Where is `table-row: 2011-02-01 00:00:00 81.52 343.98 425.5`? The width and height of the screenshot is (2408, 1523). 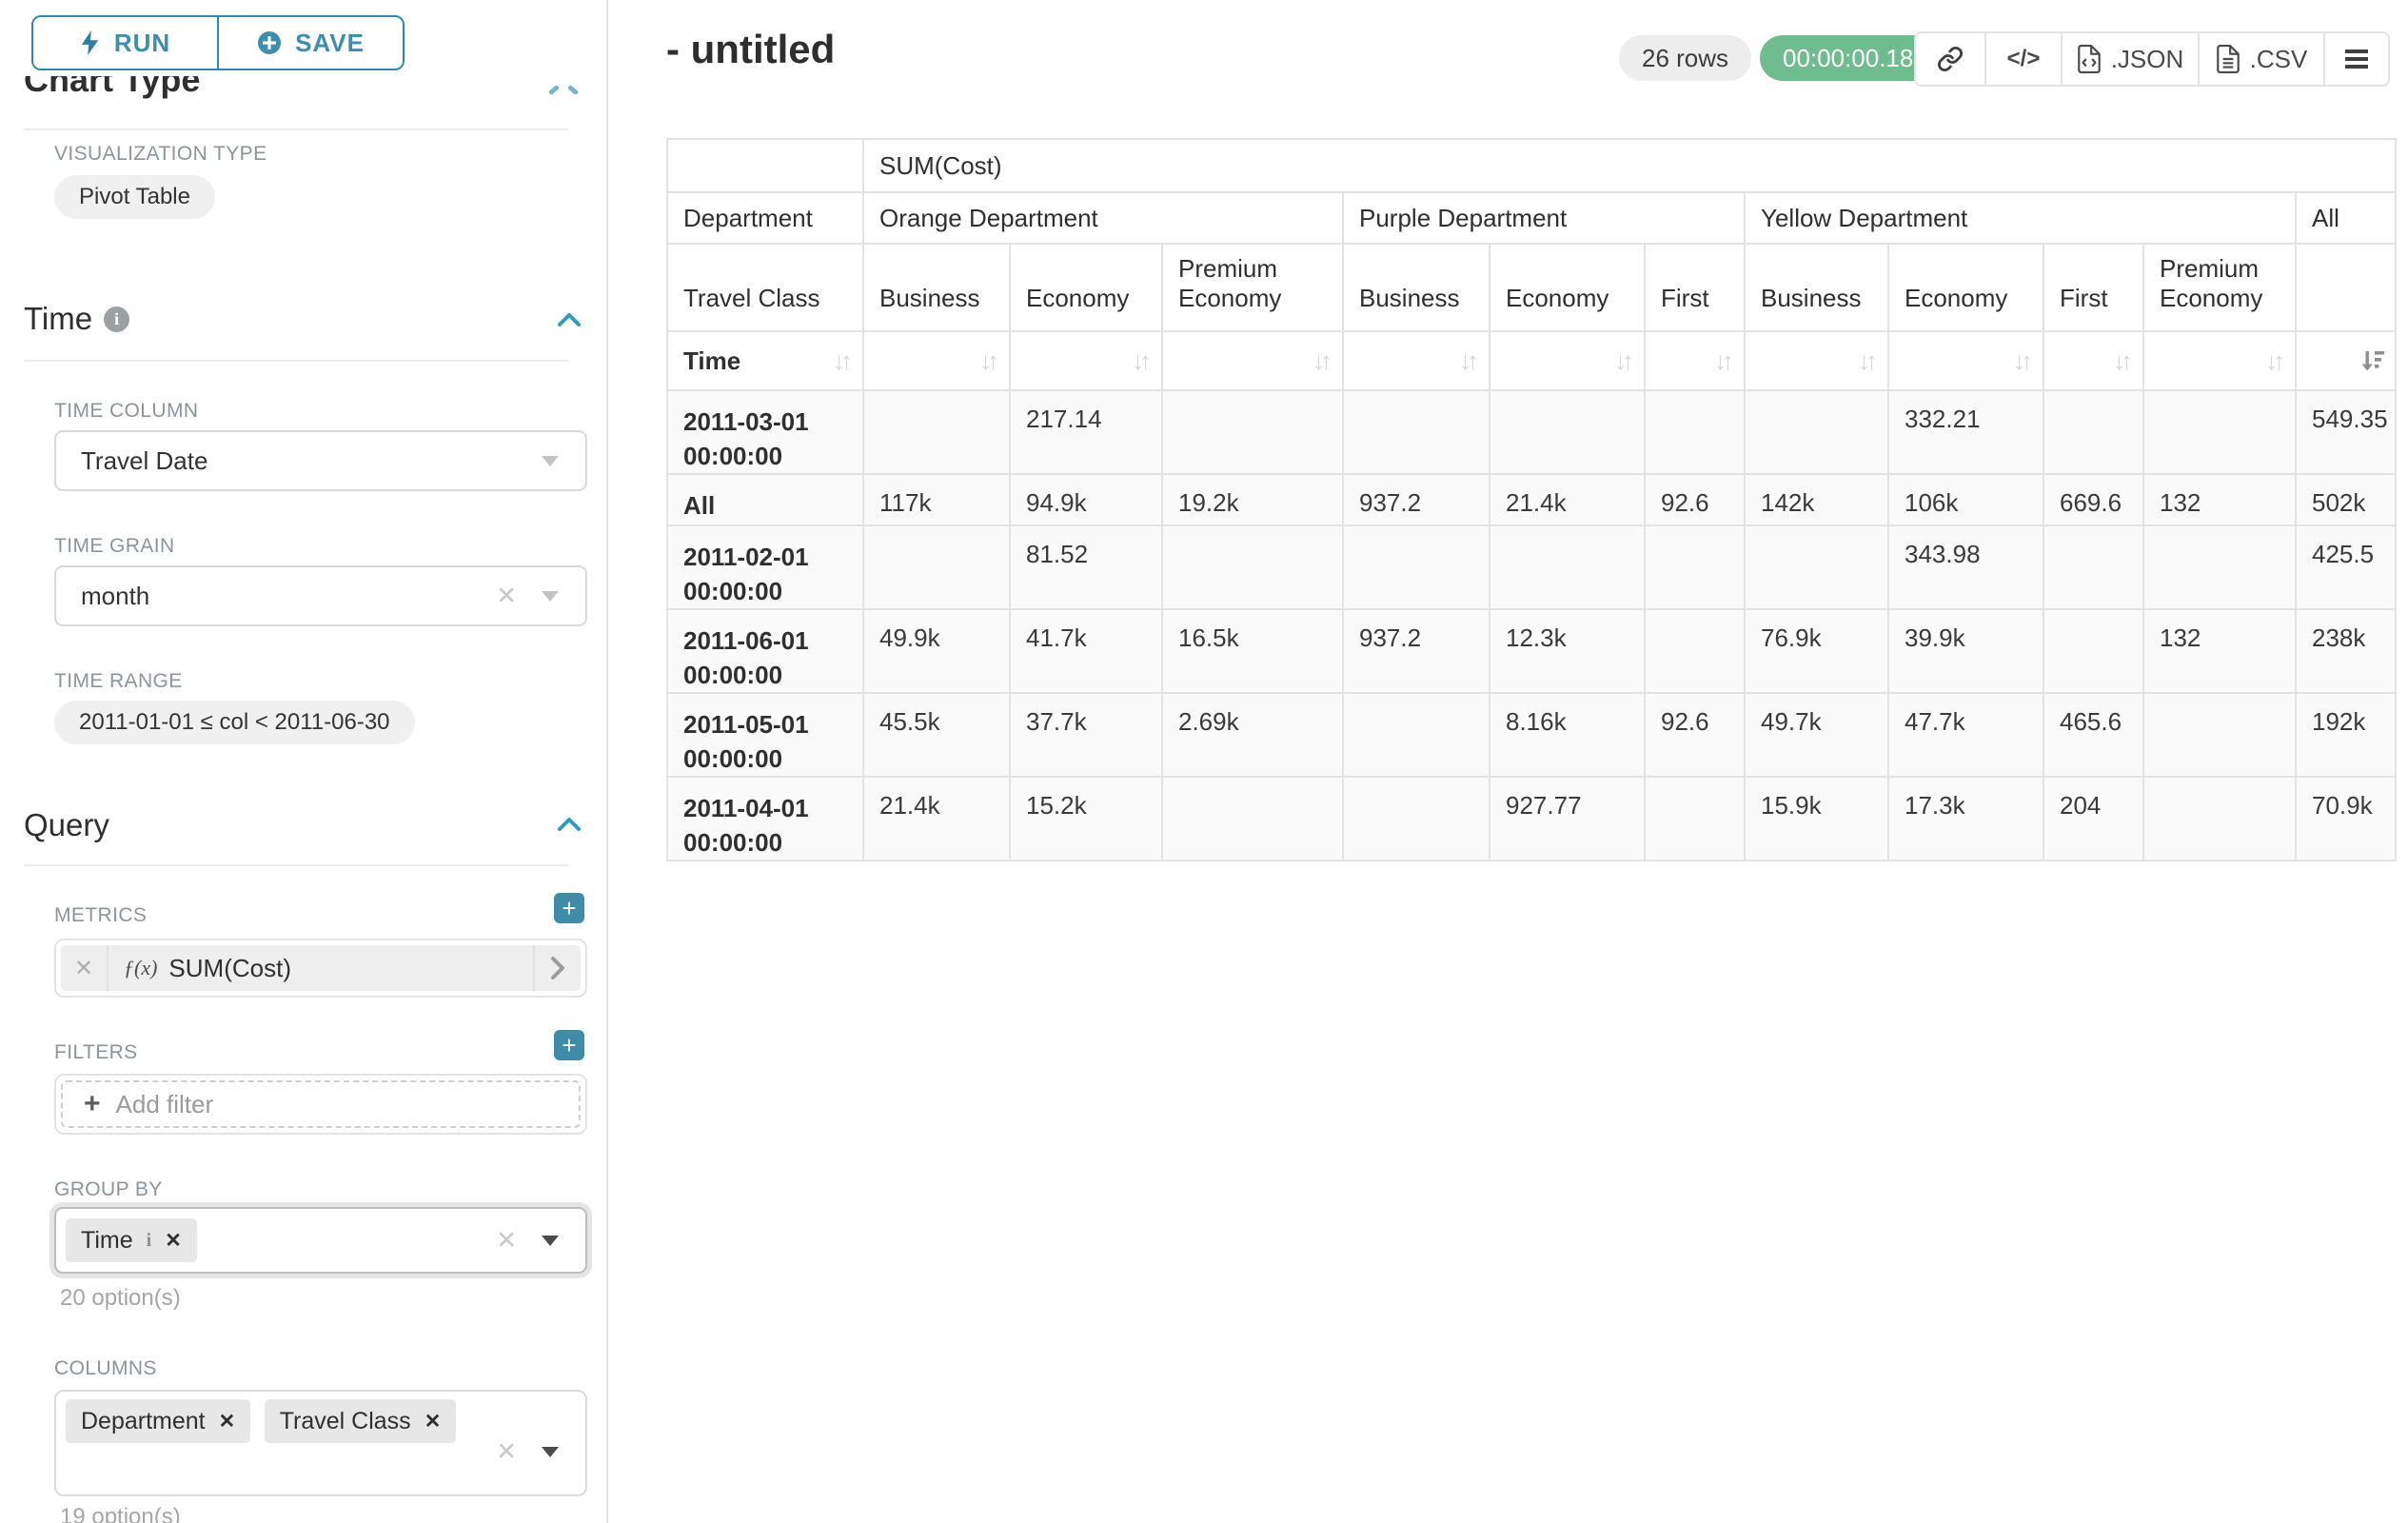 table-row: 2011-02-01 00:00:00 81.52 343.98 425.5 is located at coordinates (1532, 567).